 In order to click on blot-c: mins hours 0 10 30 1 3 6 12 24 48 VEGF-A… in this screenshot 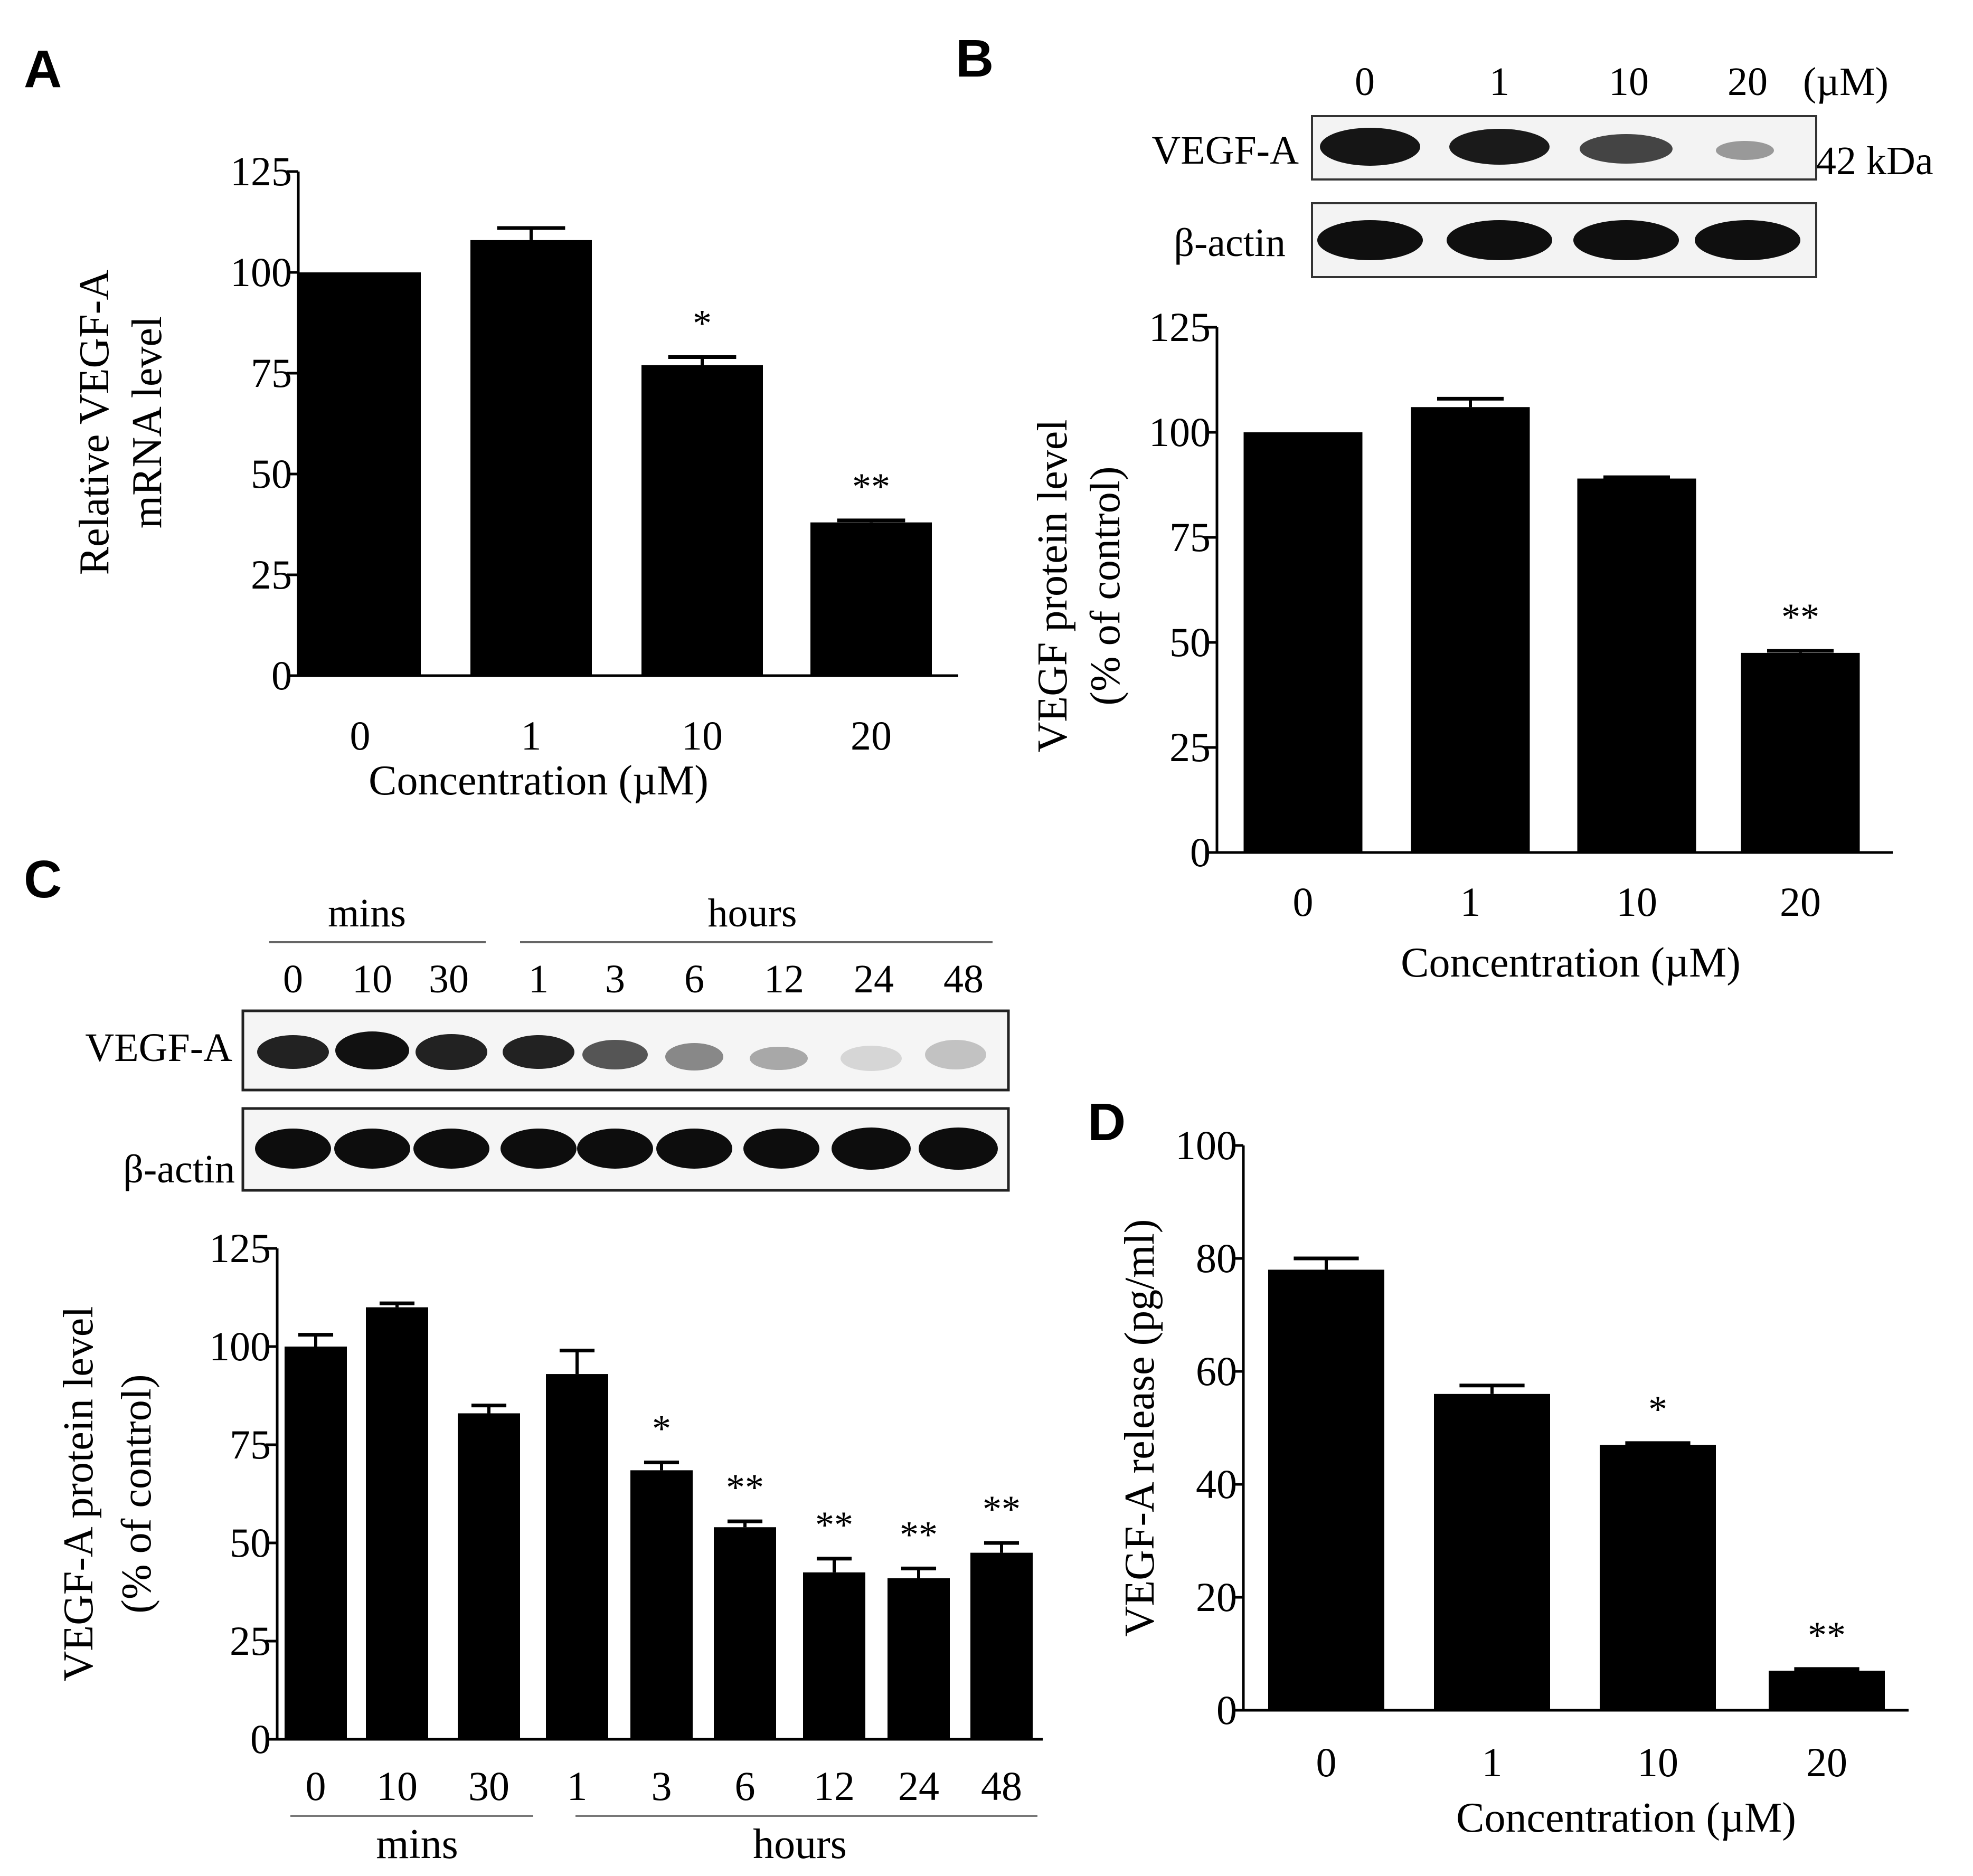, I will do `click(547, 1041)`.